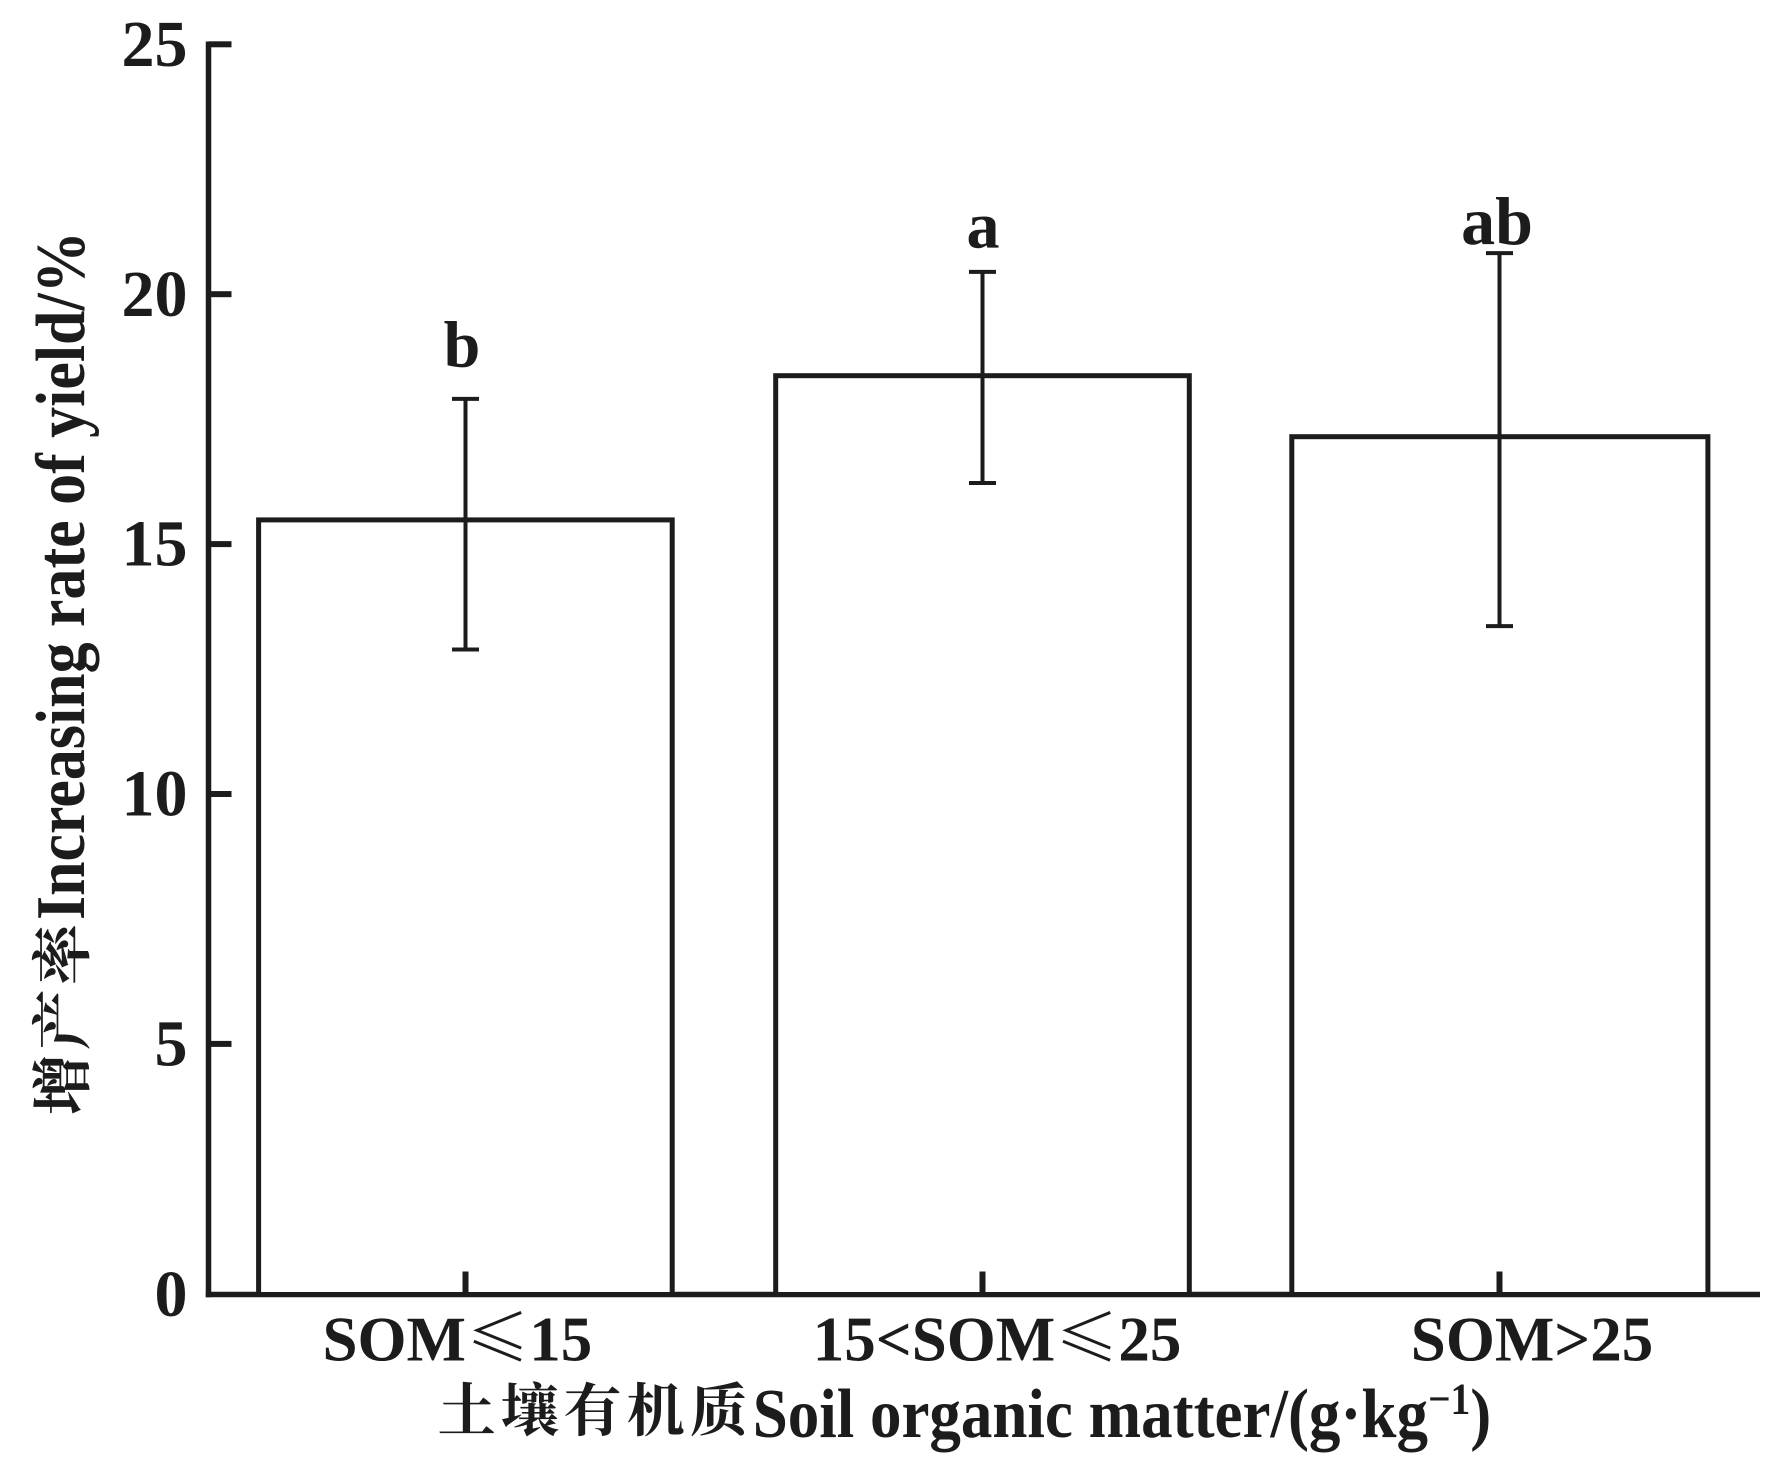 The image size is (1772, 1467). Describe the element at coordinates (983, 226) in the screenshot. I see `svg-text: a` at that location.